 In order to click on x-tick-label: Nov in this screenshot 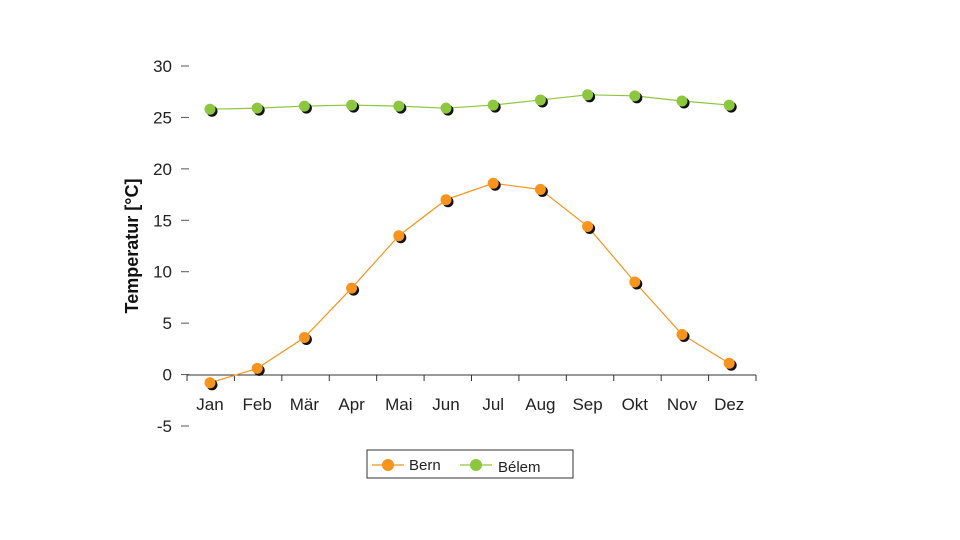, I will do `click(682, 404)`.